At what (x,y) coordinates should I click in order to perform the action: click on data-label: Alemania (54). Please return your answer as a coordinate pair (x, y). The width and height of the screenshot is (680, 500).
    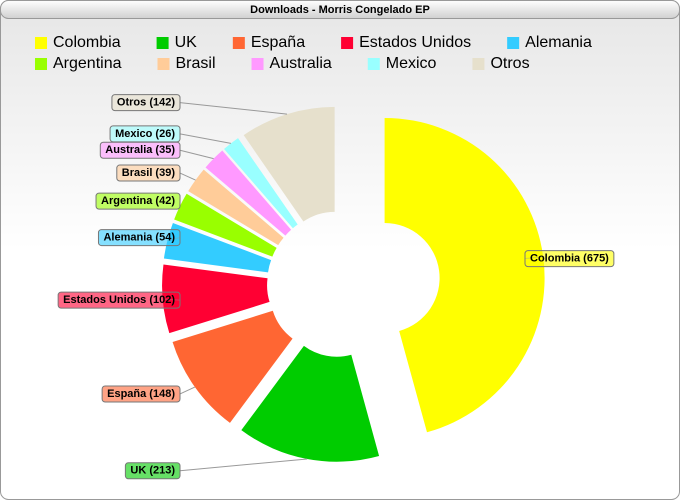
    Looking at the image, I should click on (139, 237).